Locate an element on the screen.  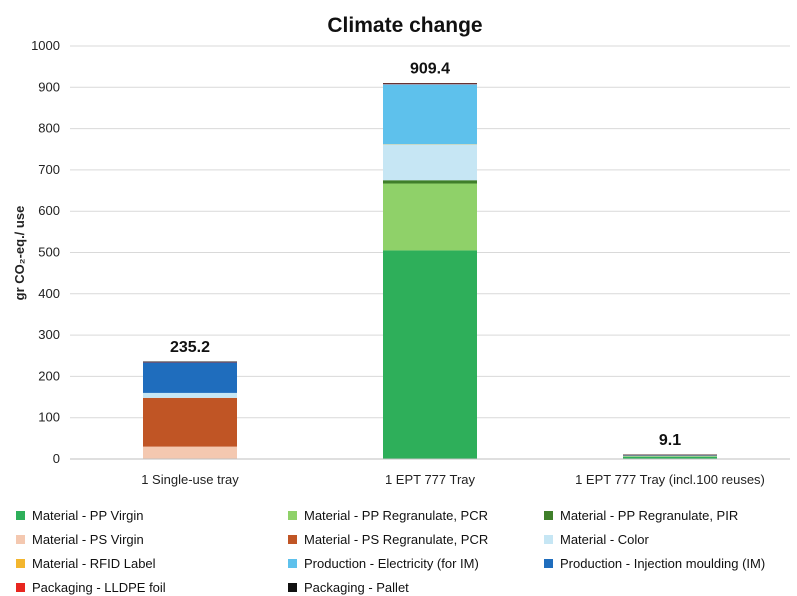
legend-item: Material - PP Virgin is located at coordinates (80, 515).